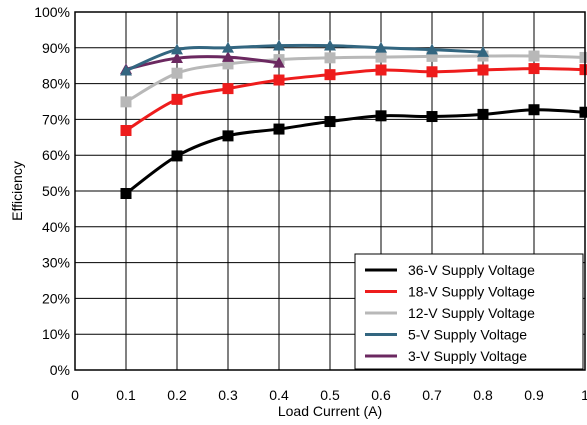 The image size is (587, 425). I want to click on x-tick-label: 0, so click(75, 395).